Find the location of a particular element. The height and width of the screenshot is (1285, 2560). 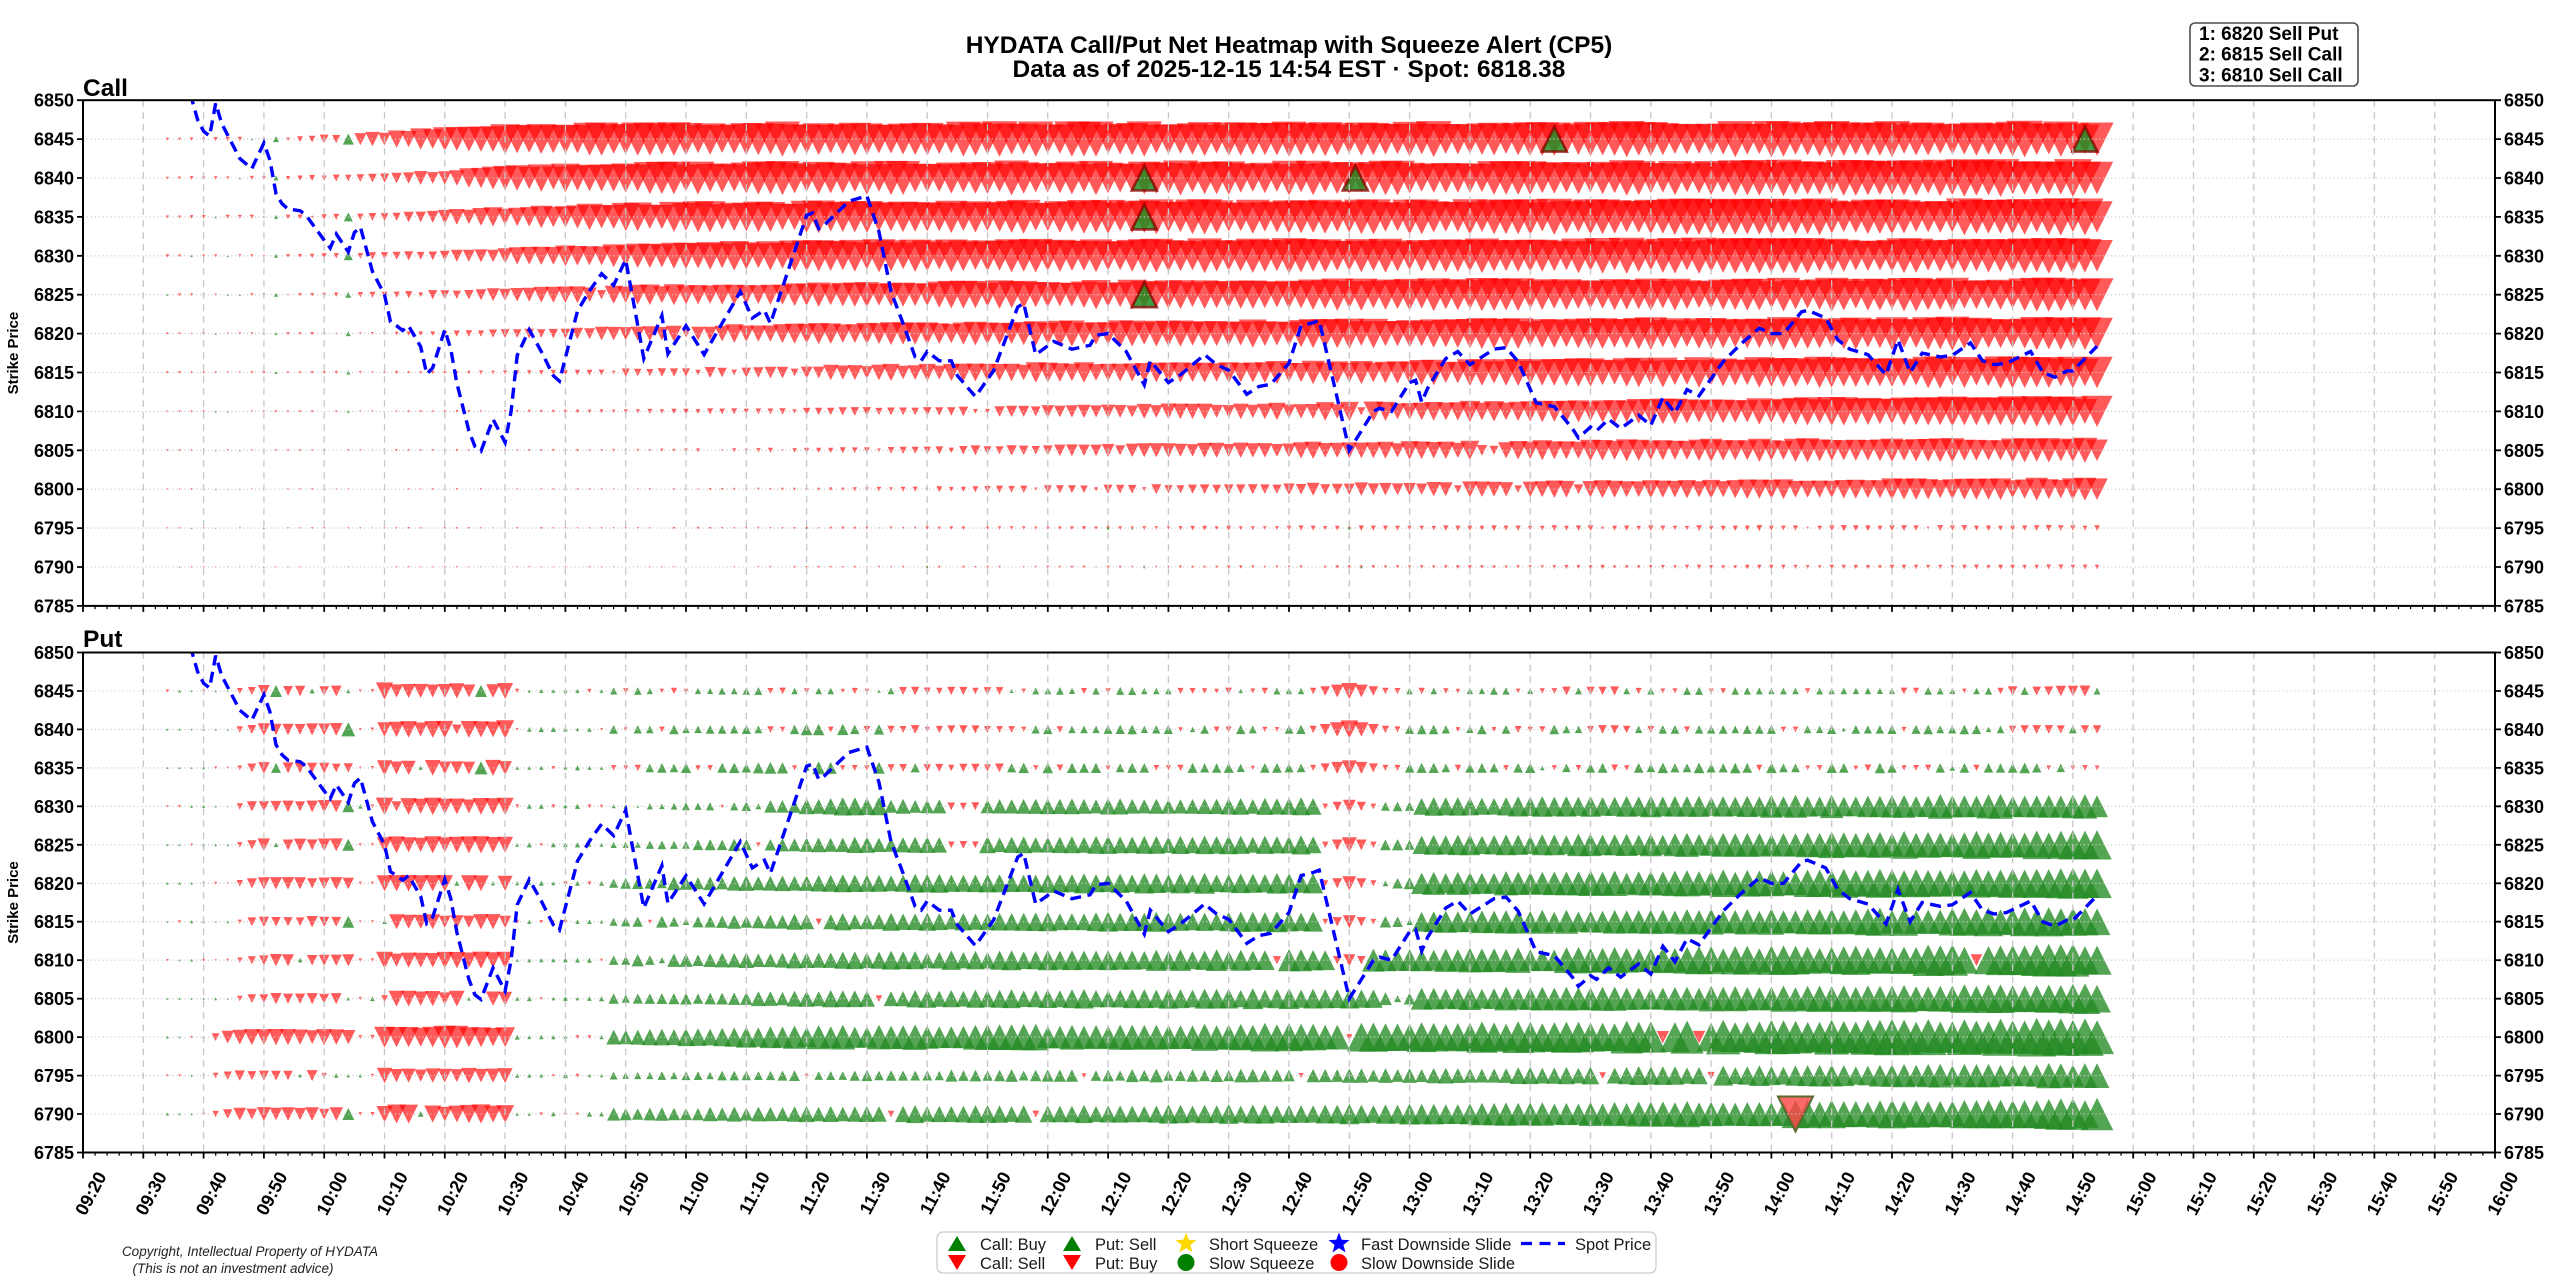

svg-text: Call: Sell is located at coordinates (1012, 1264).